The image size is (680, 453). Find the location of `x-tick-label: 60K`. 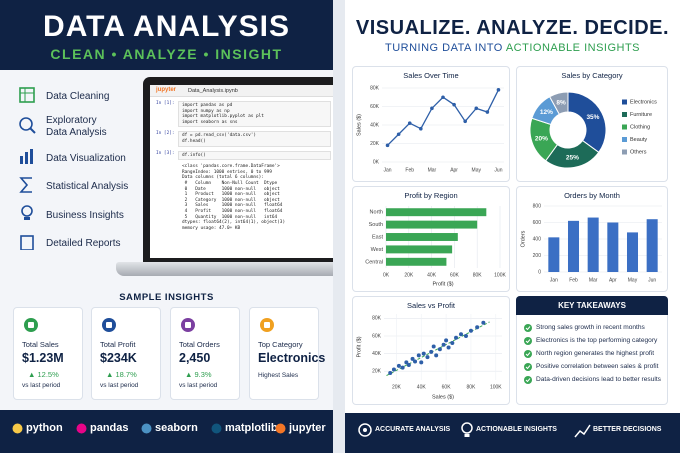

x-tick-label: 60K is located at coordinates (447, 387).